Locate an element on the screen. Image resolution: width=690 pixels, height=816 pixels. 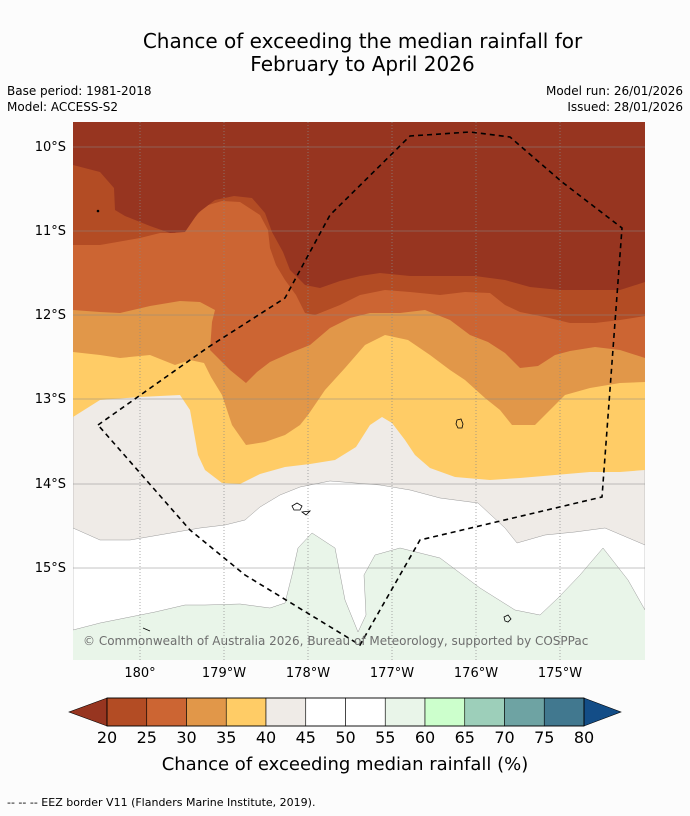
lat-axis: 10°S 11°S 12°S 13°S 14°S 15°S is located at coordinates (50, 358).